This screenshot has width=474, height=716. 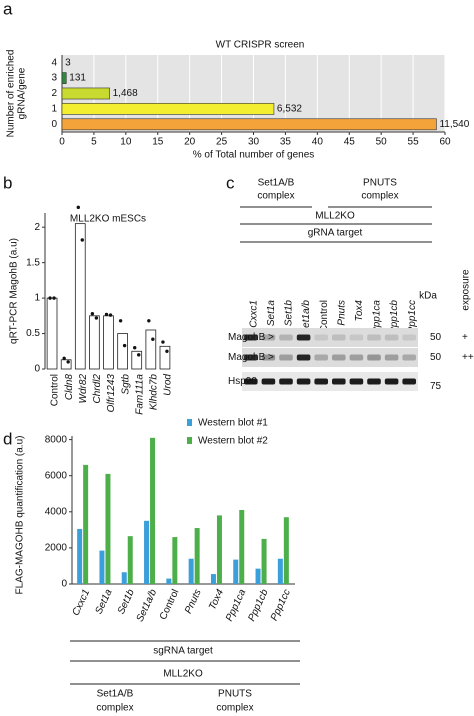 What do you see at coordinates (20, 515) in the screenshot?
I see `y-axis-label: FLAG-MAGOHB quantification (a.u)` at bounding box center [20, 515].